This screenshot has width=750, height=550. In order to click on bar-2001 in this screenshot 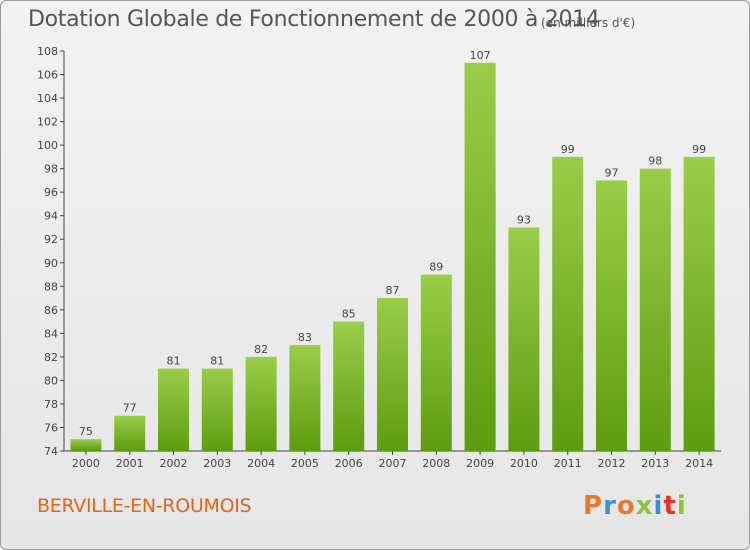, I will do `click(130, 433)`.